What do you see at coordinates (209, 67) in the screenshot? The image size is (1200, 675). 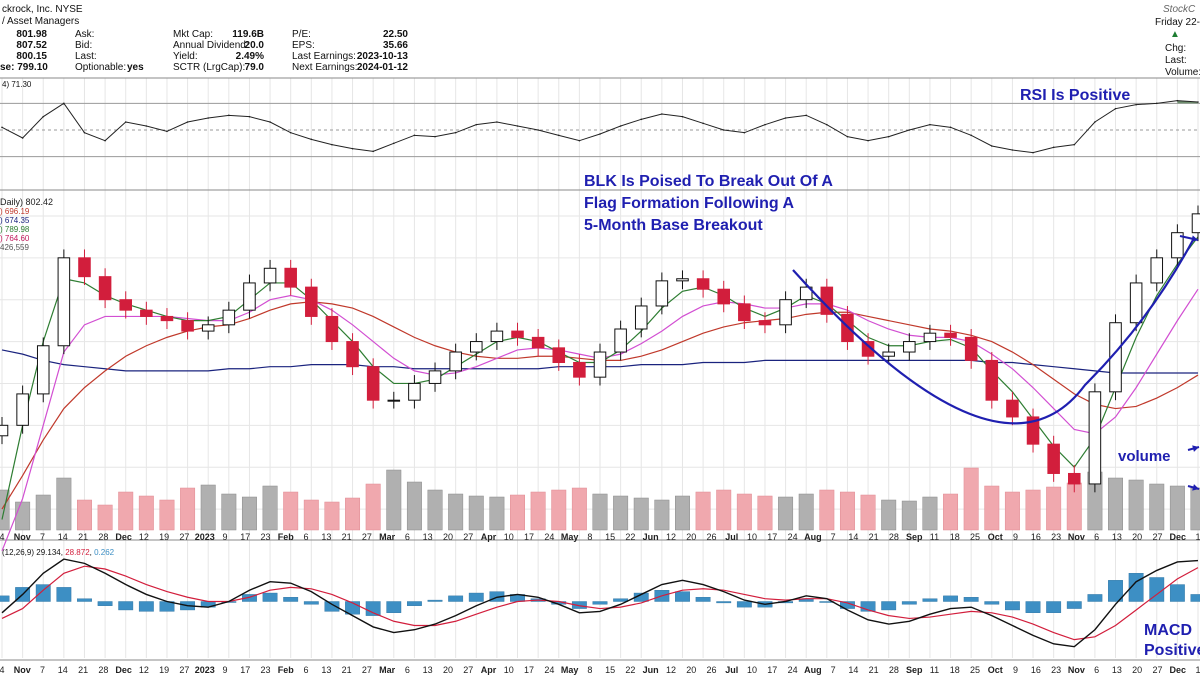 I see `quote-l3-3: SCTR (LrgCap):` at bounding box center [209, 67].